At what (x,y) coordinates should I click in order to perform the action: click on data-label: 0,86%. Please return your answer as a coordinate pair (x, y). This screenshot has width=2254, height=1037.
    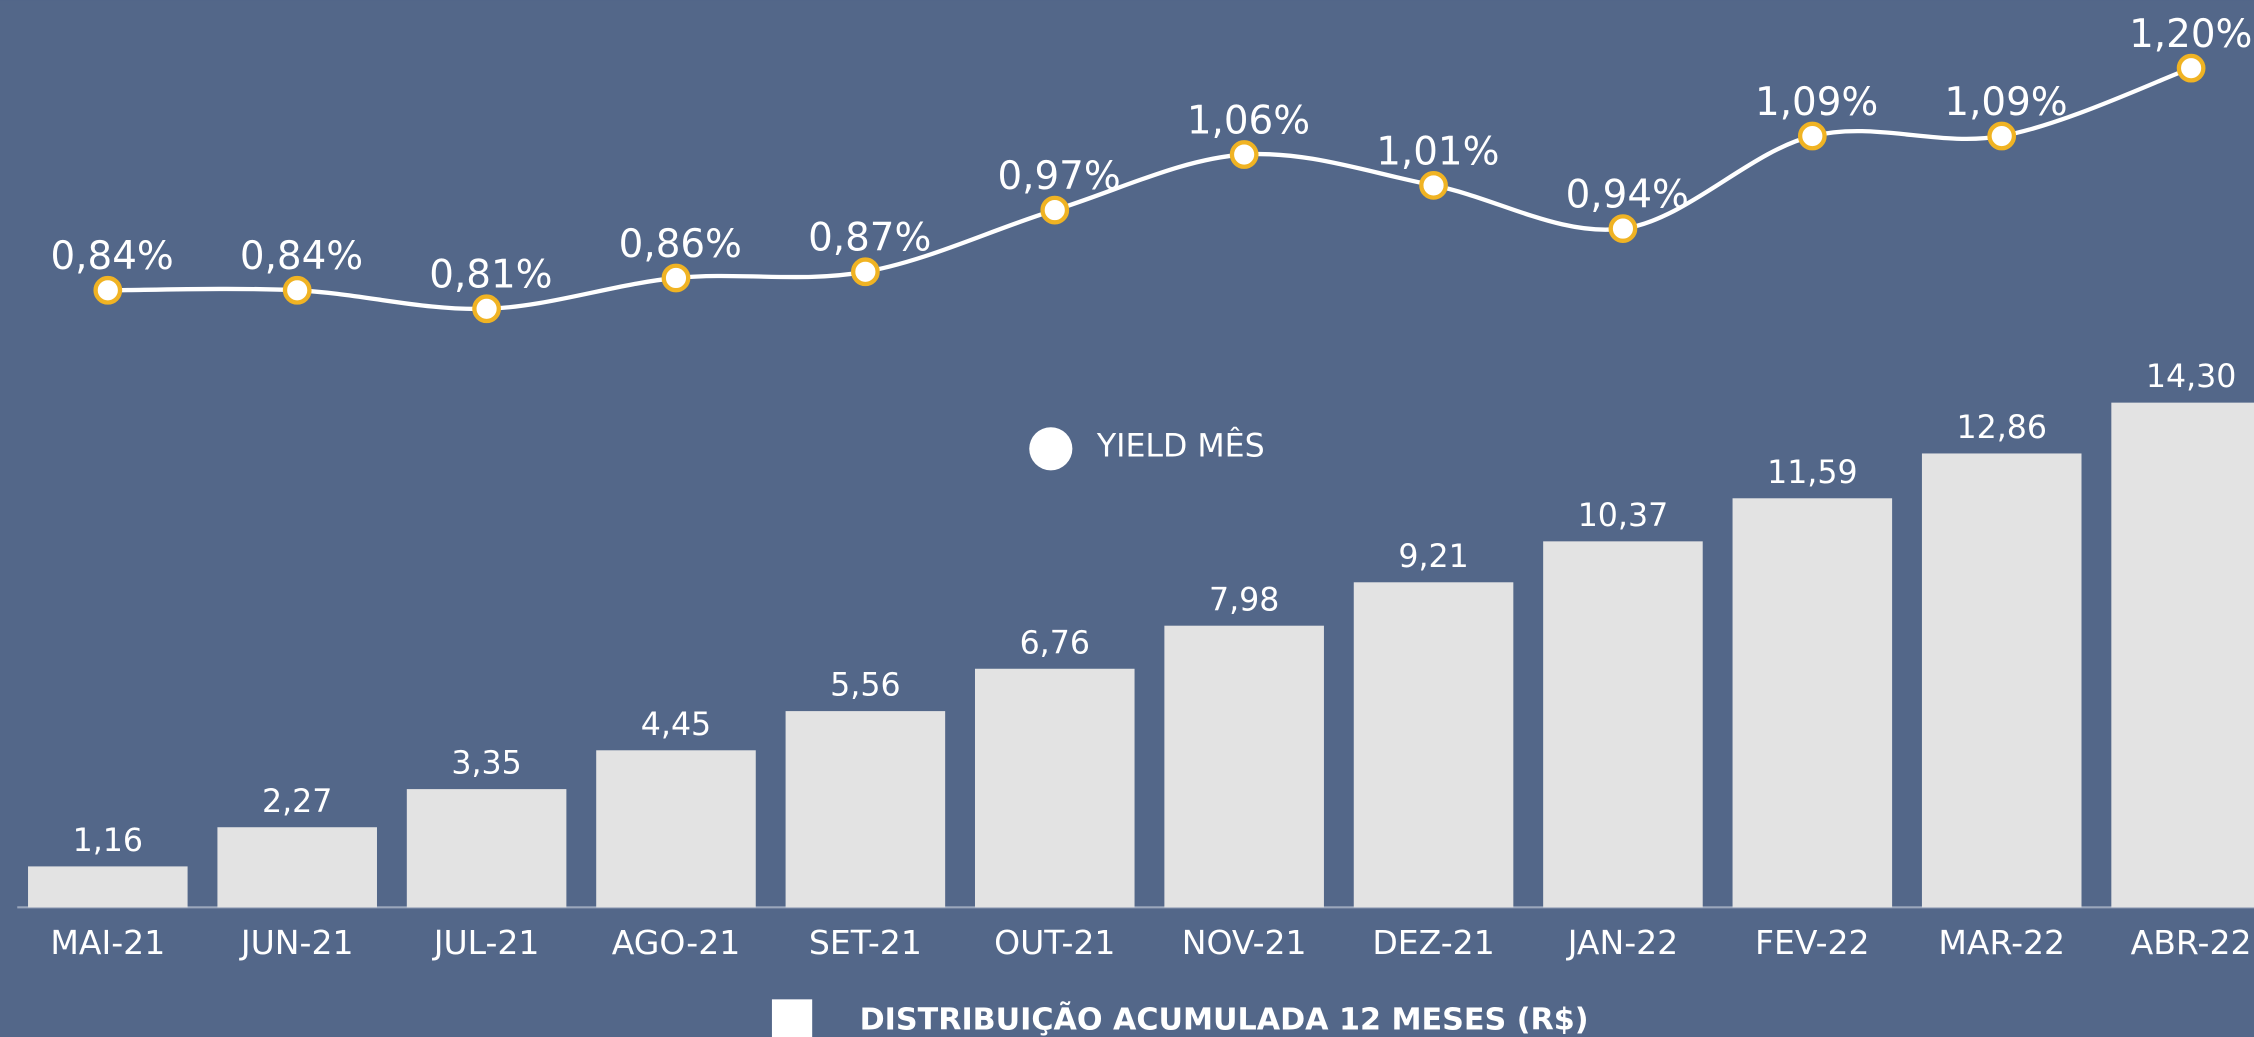
    Looking at the image, I should click on (680, 244).